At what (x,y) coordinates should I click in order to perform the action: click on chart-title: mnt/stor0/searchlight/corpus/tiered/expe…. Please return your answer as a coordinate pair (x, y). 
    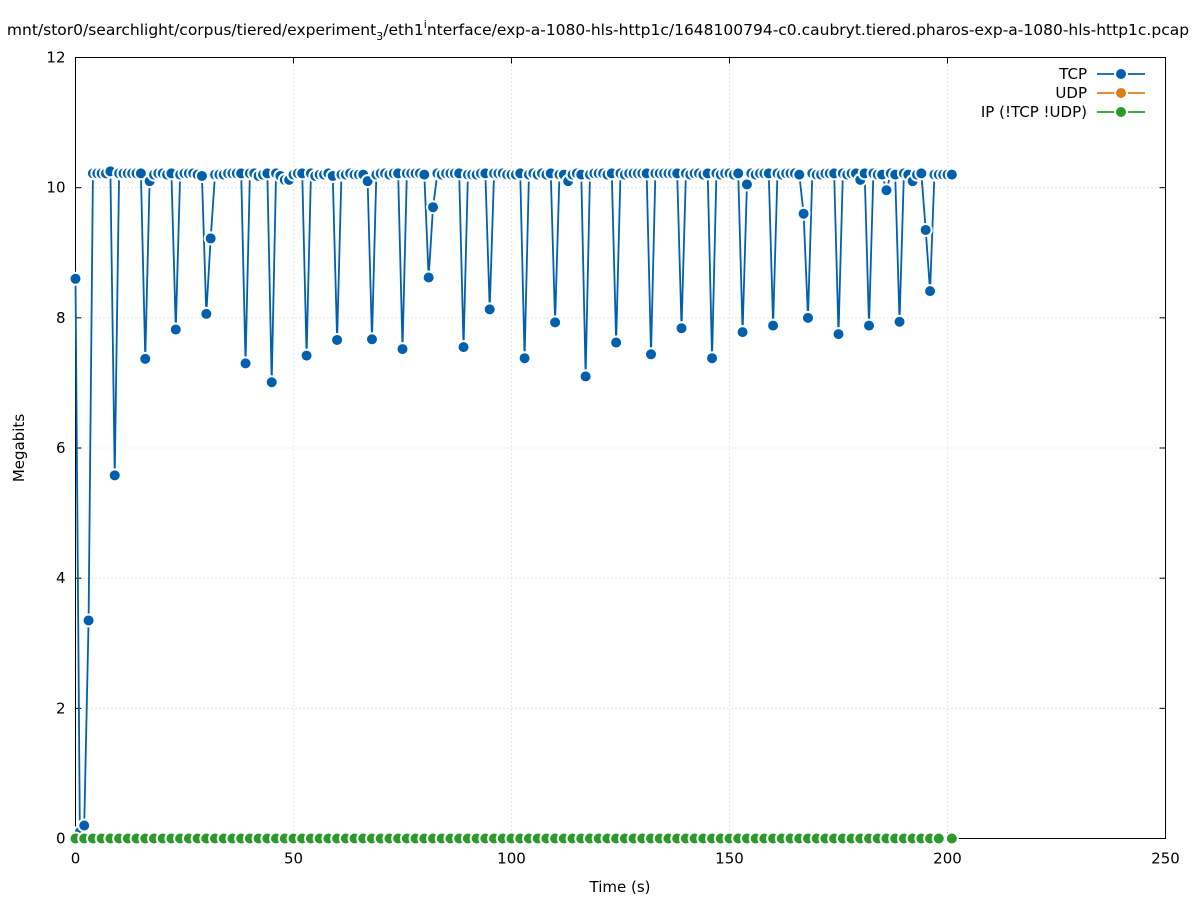
    Looking at the image, I should click on (598, 30).